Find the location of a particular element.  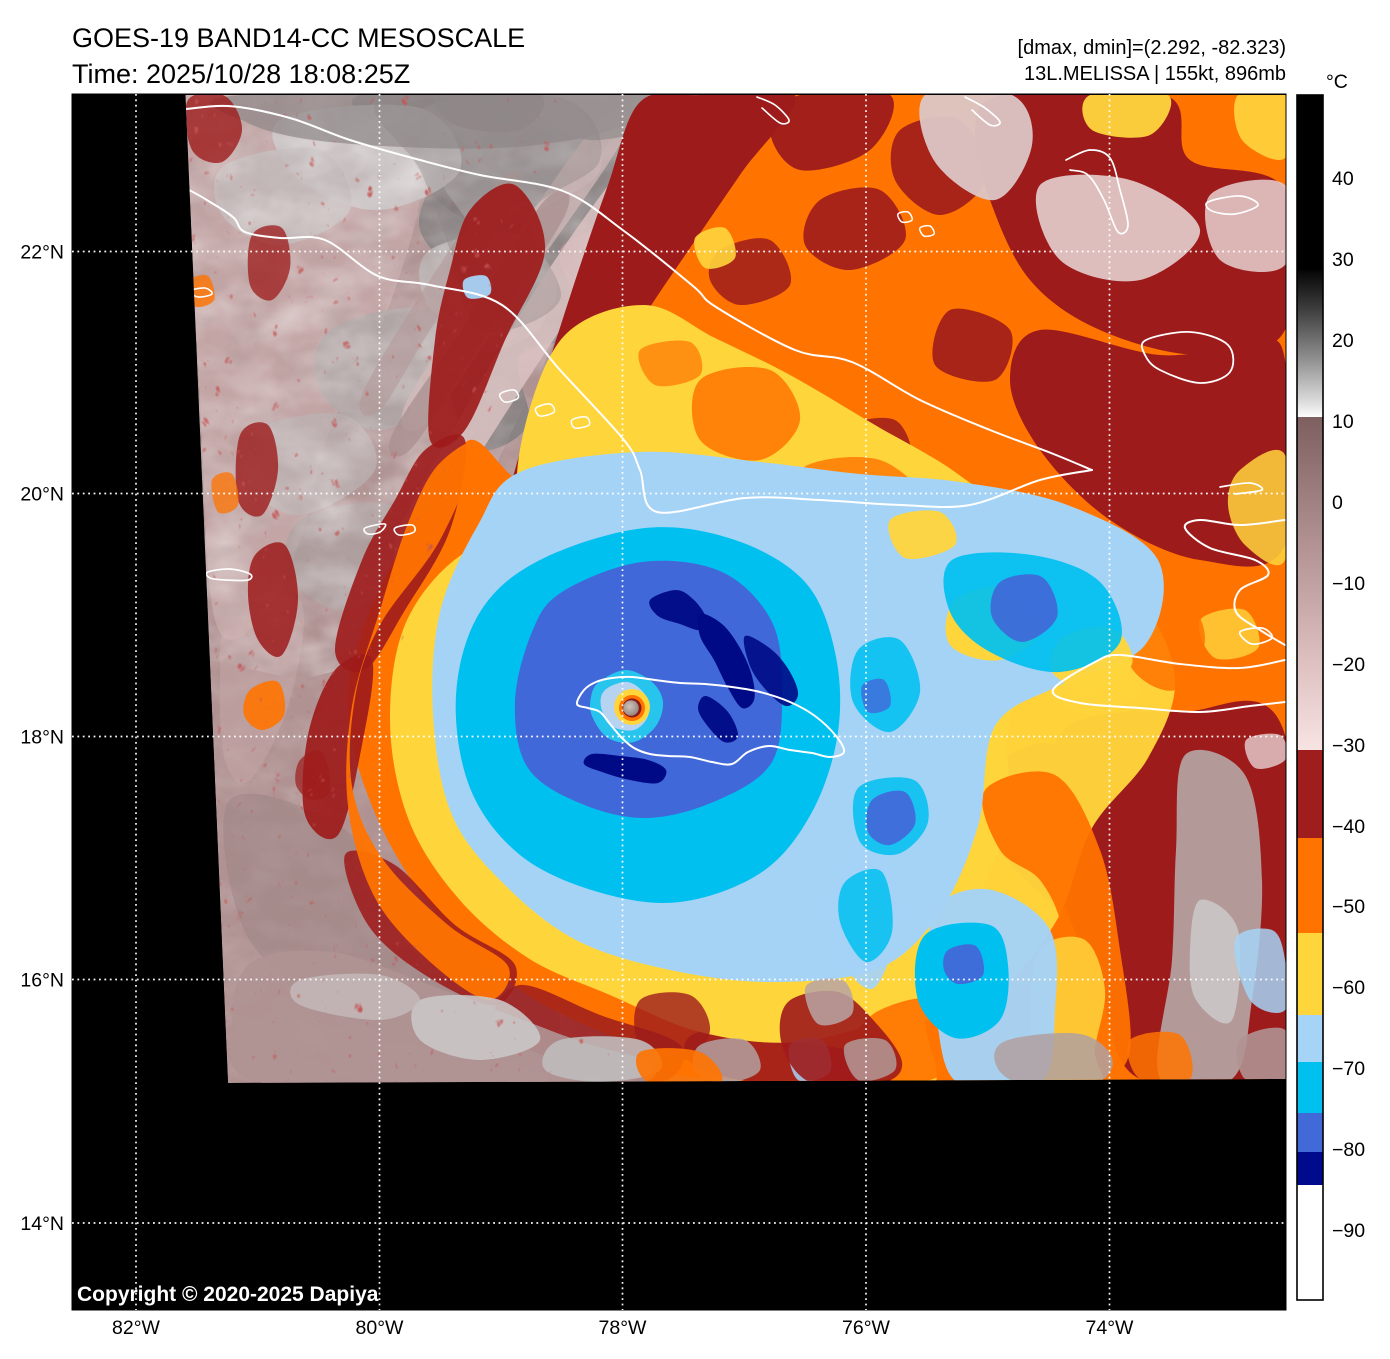

svg-text: 10 is located at coordinates (1343, 422).